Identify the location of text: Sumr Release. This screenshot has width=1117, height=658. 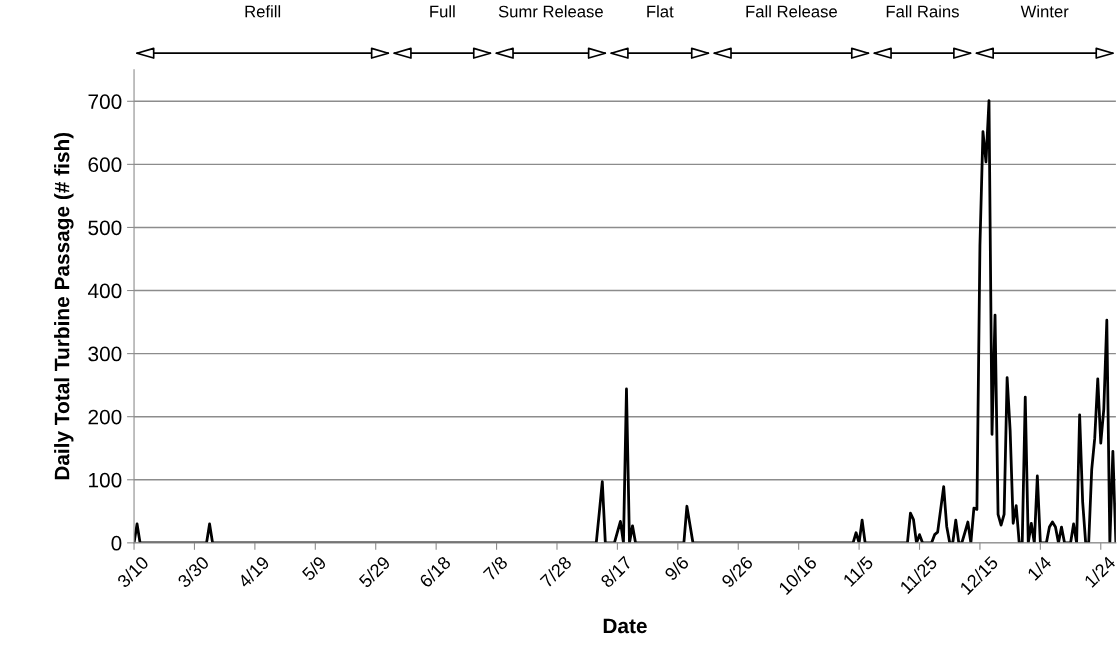
(550, 11).